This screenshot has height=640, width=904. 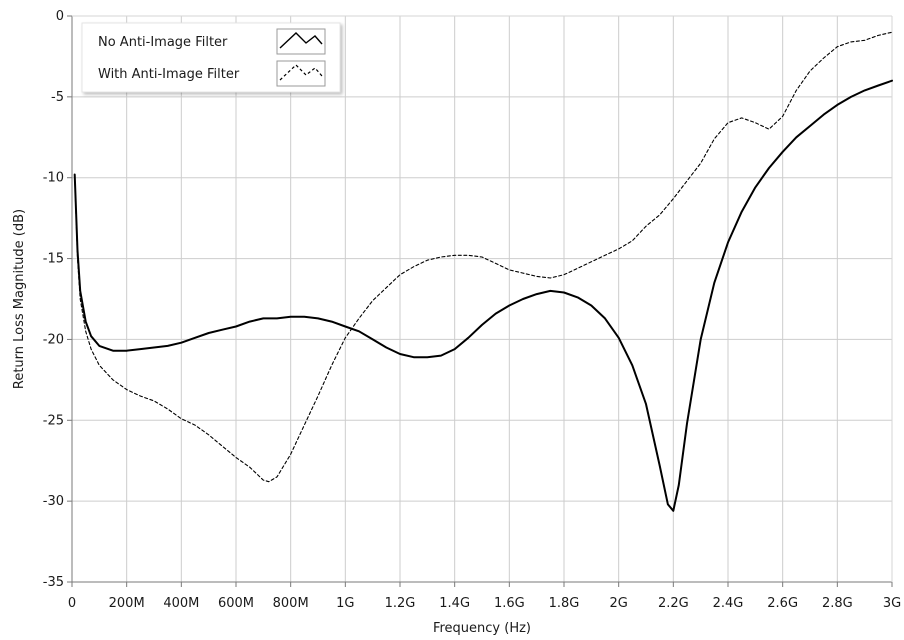 What do you see at coordinates (181, 603) in the screenshot?
I see `x-tick-label: 400M` at bounding box center [181, 603].